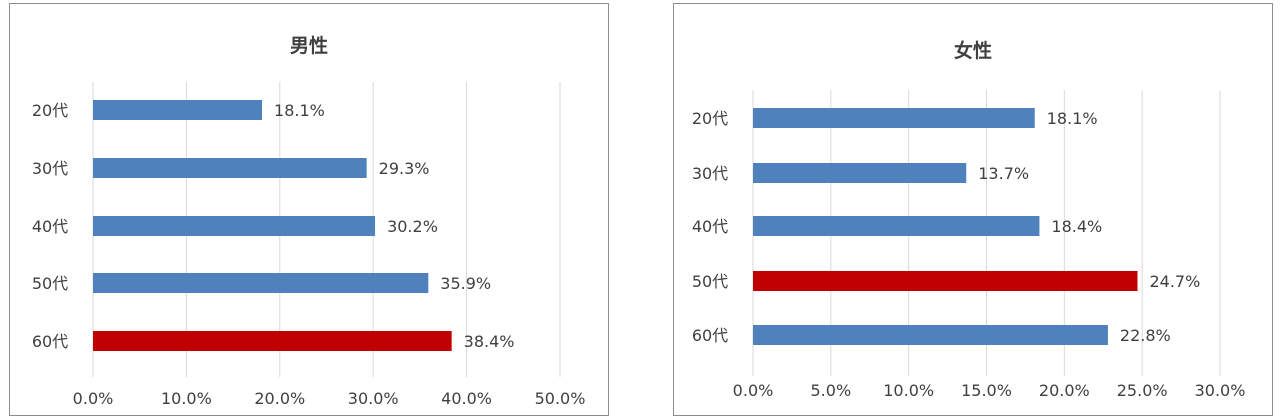 This screenshot has width=1280, height=420. What do you see at coordinates (1145, 335) in the screenshot?
I see `data-label: 22.8%` at bounding box center [1145, 335].